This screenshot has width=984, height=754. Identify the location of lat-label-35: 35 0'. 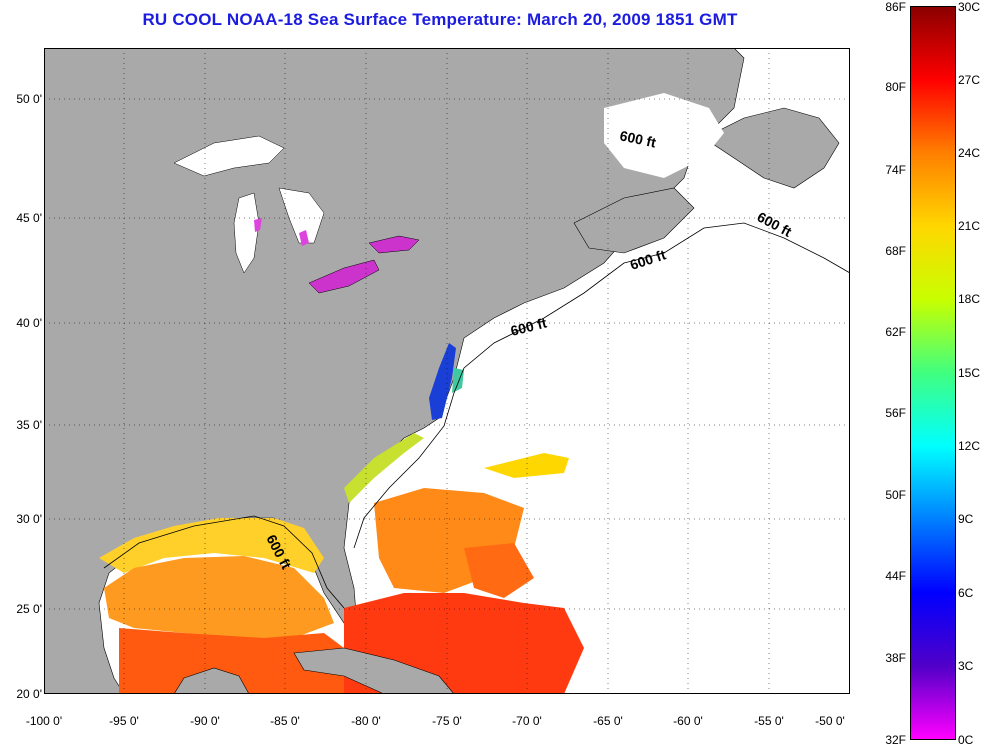
(29, 425).